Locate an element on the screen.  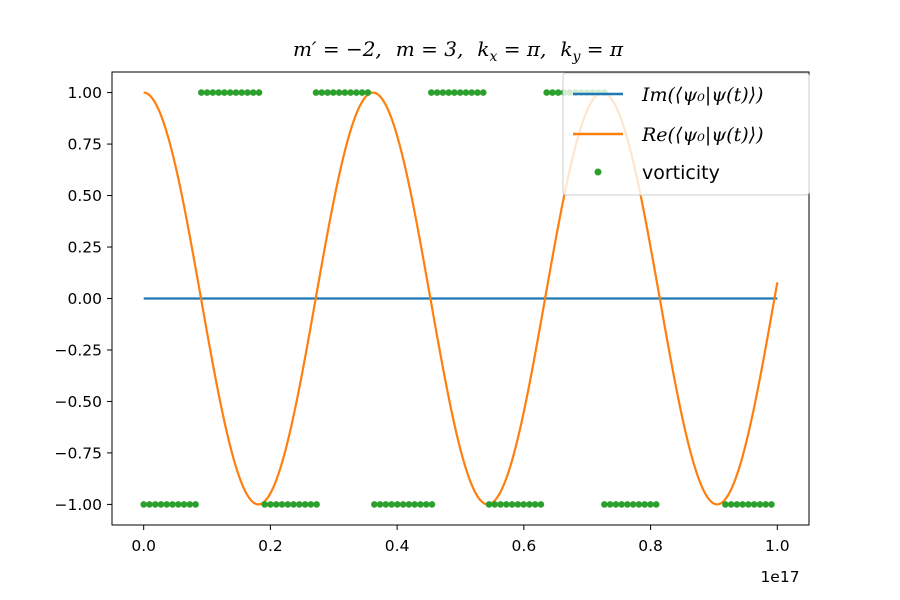
legend-im-label: Im(⟨ψ₀|ψ(t)⟩) is located at coordinates (702, 95).